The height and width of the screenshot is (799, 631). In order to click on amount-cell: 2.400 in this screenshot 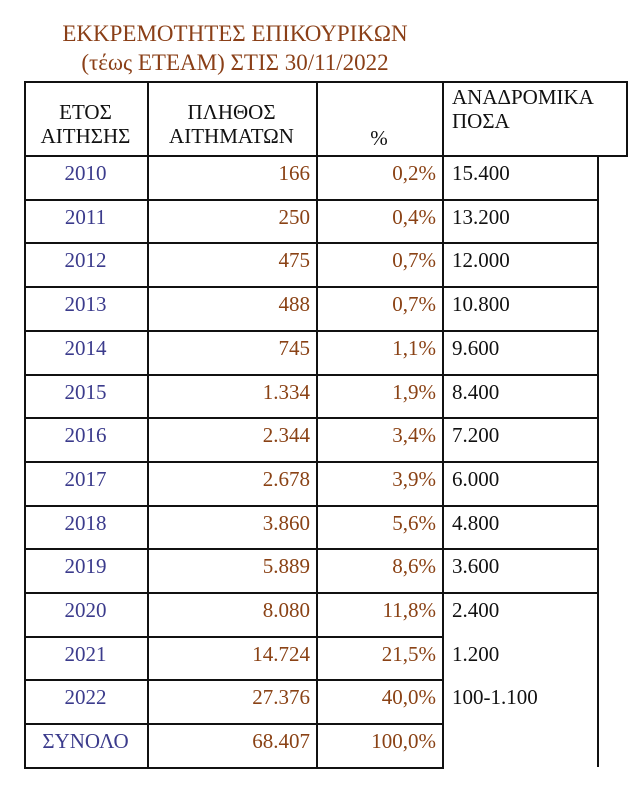, I will do `click(476, 610)`.